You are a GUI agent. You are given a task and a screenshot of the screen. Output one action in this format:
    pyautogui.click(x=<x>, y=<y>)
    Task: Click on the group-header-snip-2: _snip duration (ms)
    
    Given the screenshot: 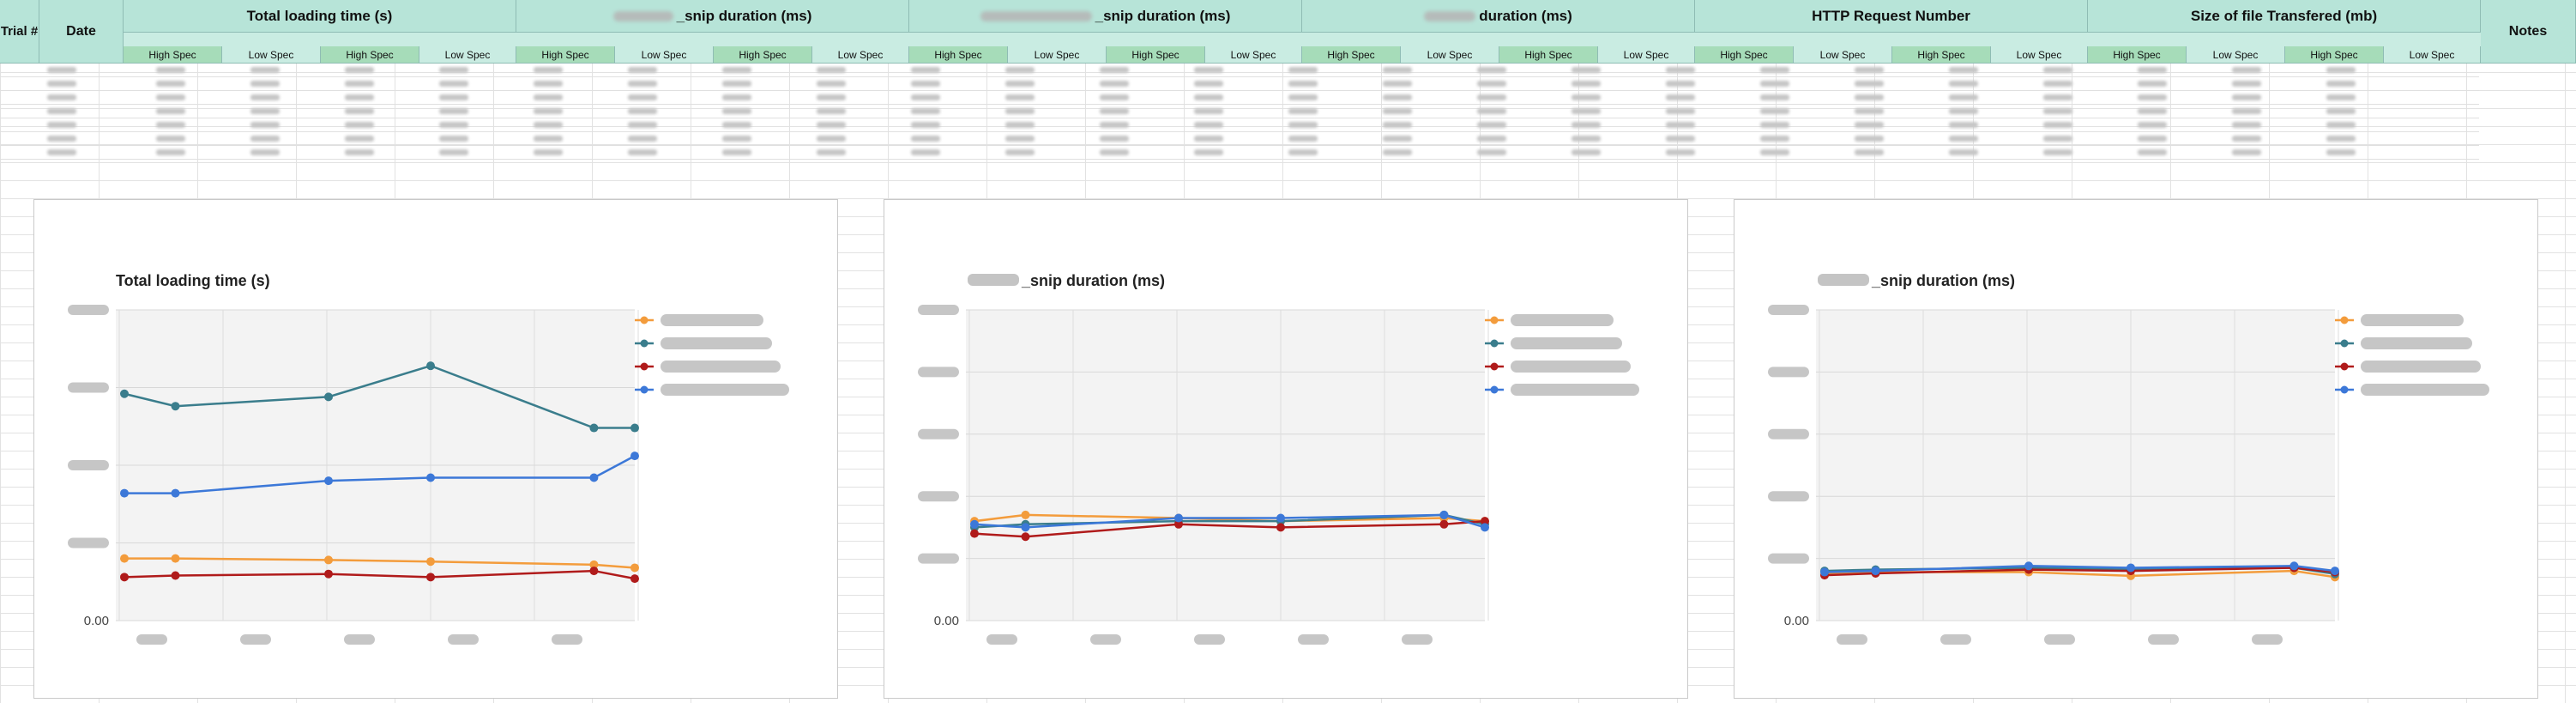 What is the action you would take?
    pyautogui.click(x=1105, y=16)
    